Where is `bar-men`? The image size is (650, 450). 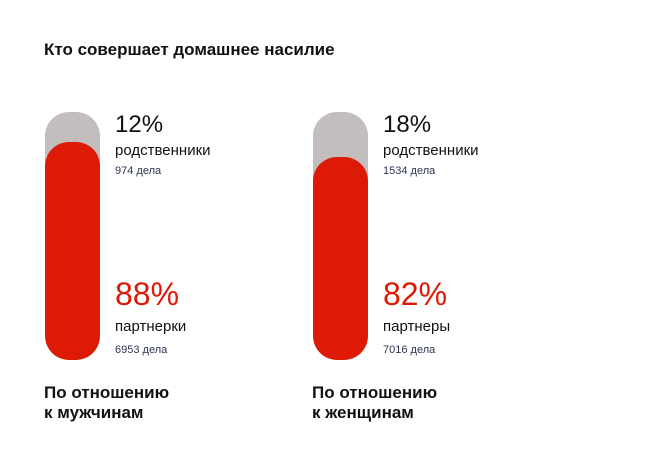 bar-men is located at coordinates (72, 236).